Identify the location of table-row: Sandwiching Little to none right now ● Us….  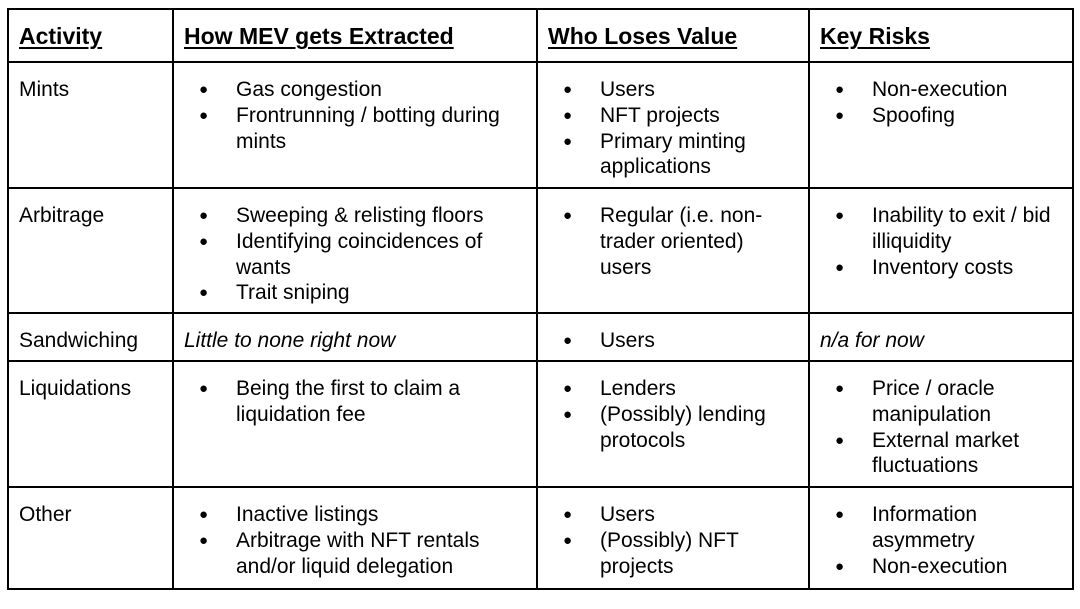
(540, 337).